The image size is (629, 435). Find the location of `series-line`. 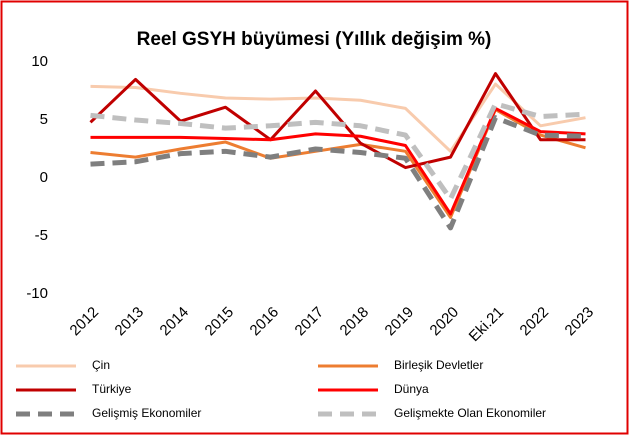

series-line is located at coordinates (338, 117).